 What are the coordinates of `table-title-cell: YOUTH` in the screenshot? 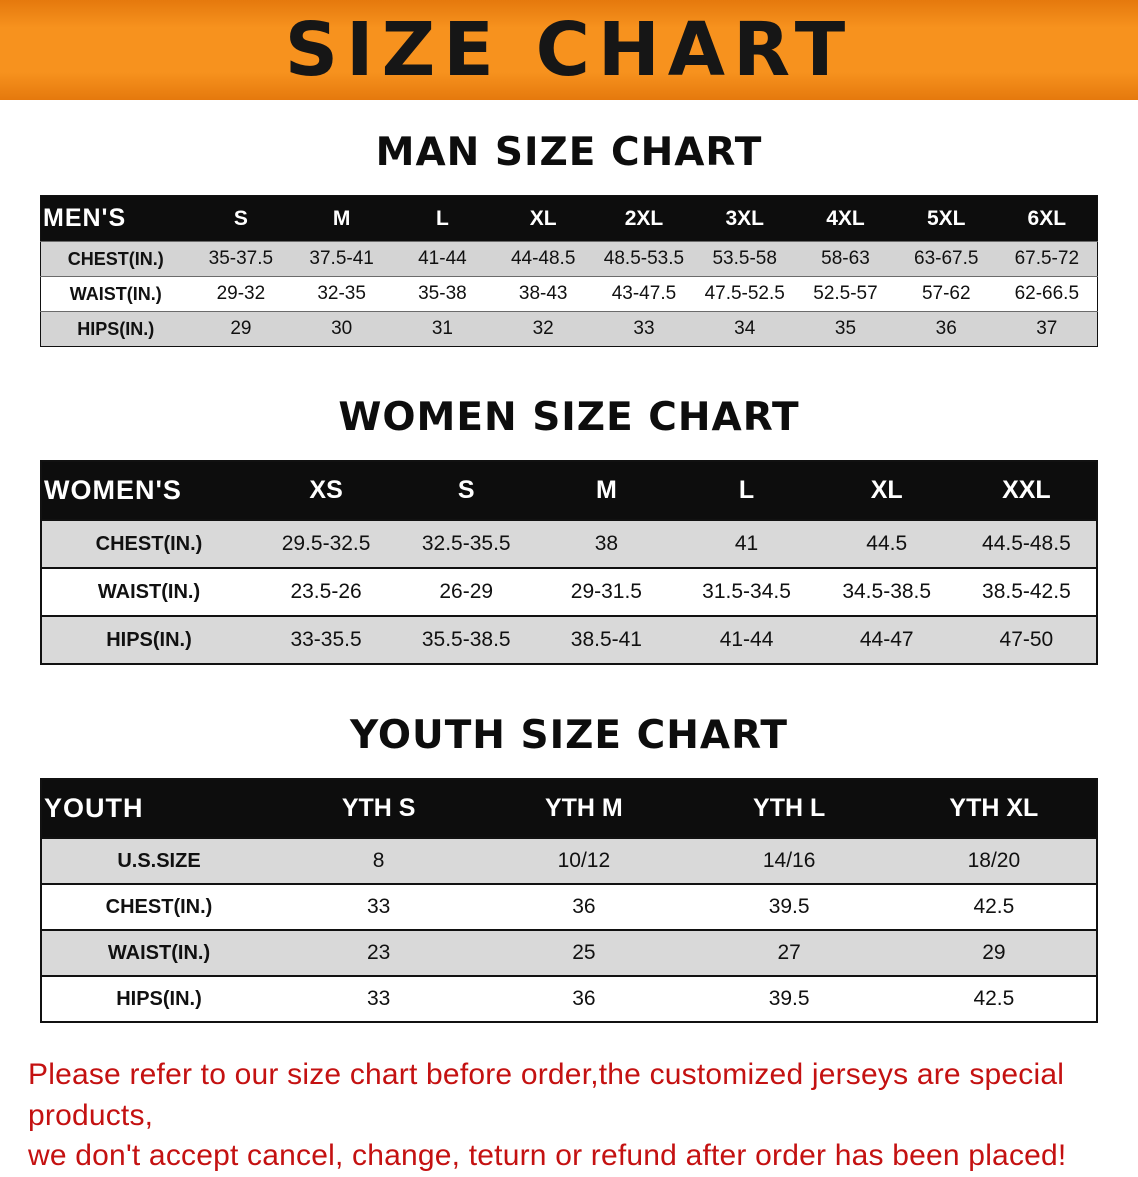 It's located at (158, 808).